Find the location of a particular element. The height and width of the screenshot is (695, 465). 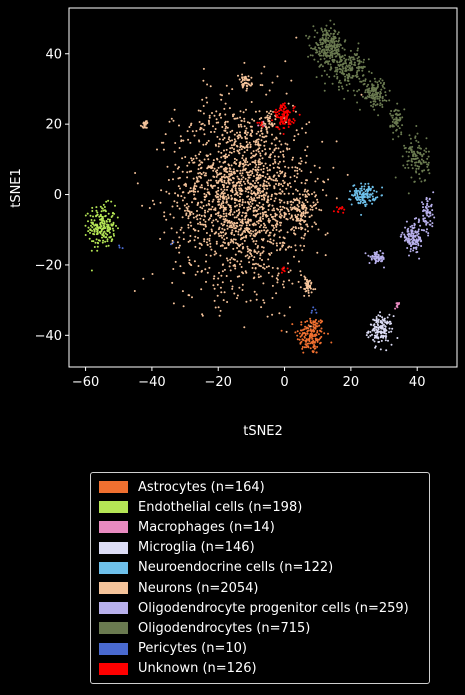

x-tick-label: −60 is located at coordinates (85, 382).